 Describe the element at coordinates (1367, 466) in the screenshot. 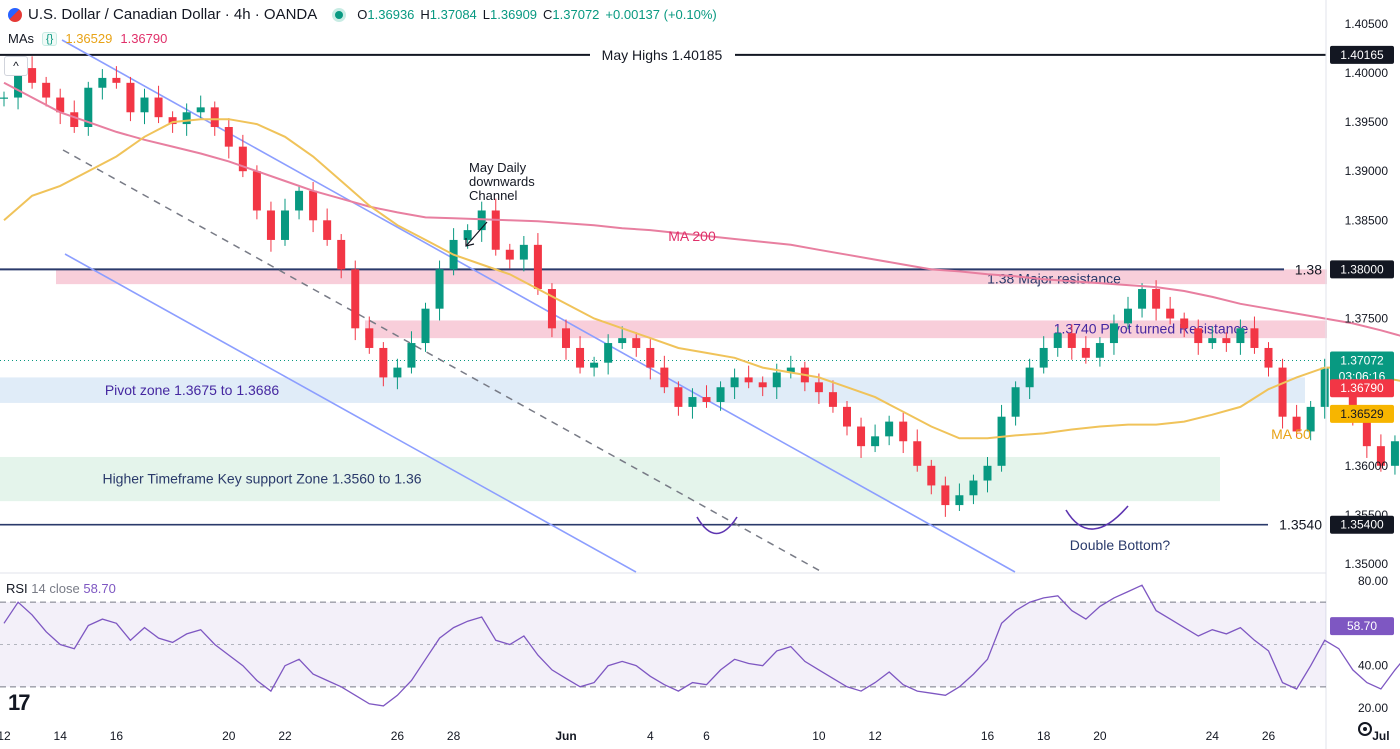

I see `price-tick-label: 1.36000` at that location.